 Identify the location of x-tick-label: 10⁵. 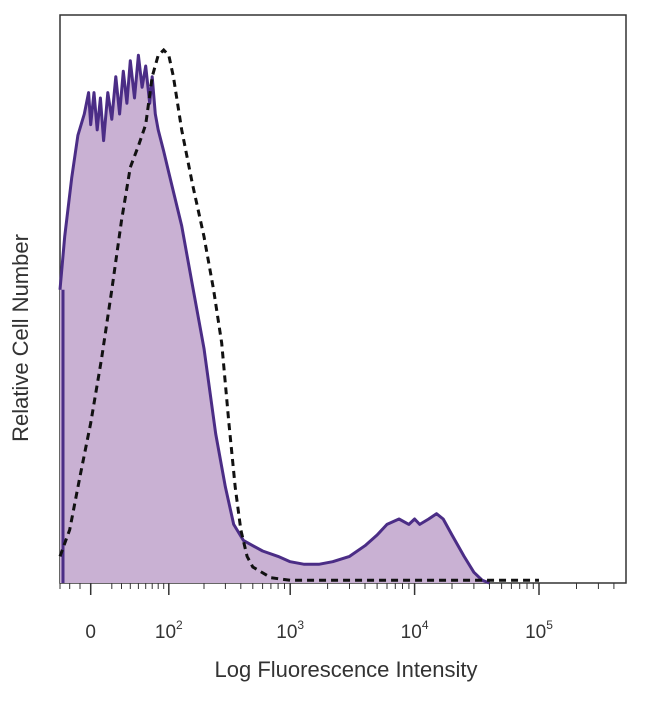
(539, 630).